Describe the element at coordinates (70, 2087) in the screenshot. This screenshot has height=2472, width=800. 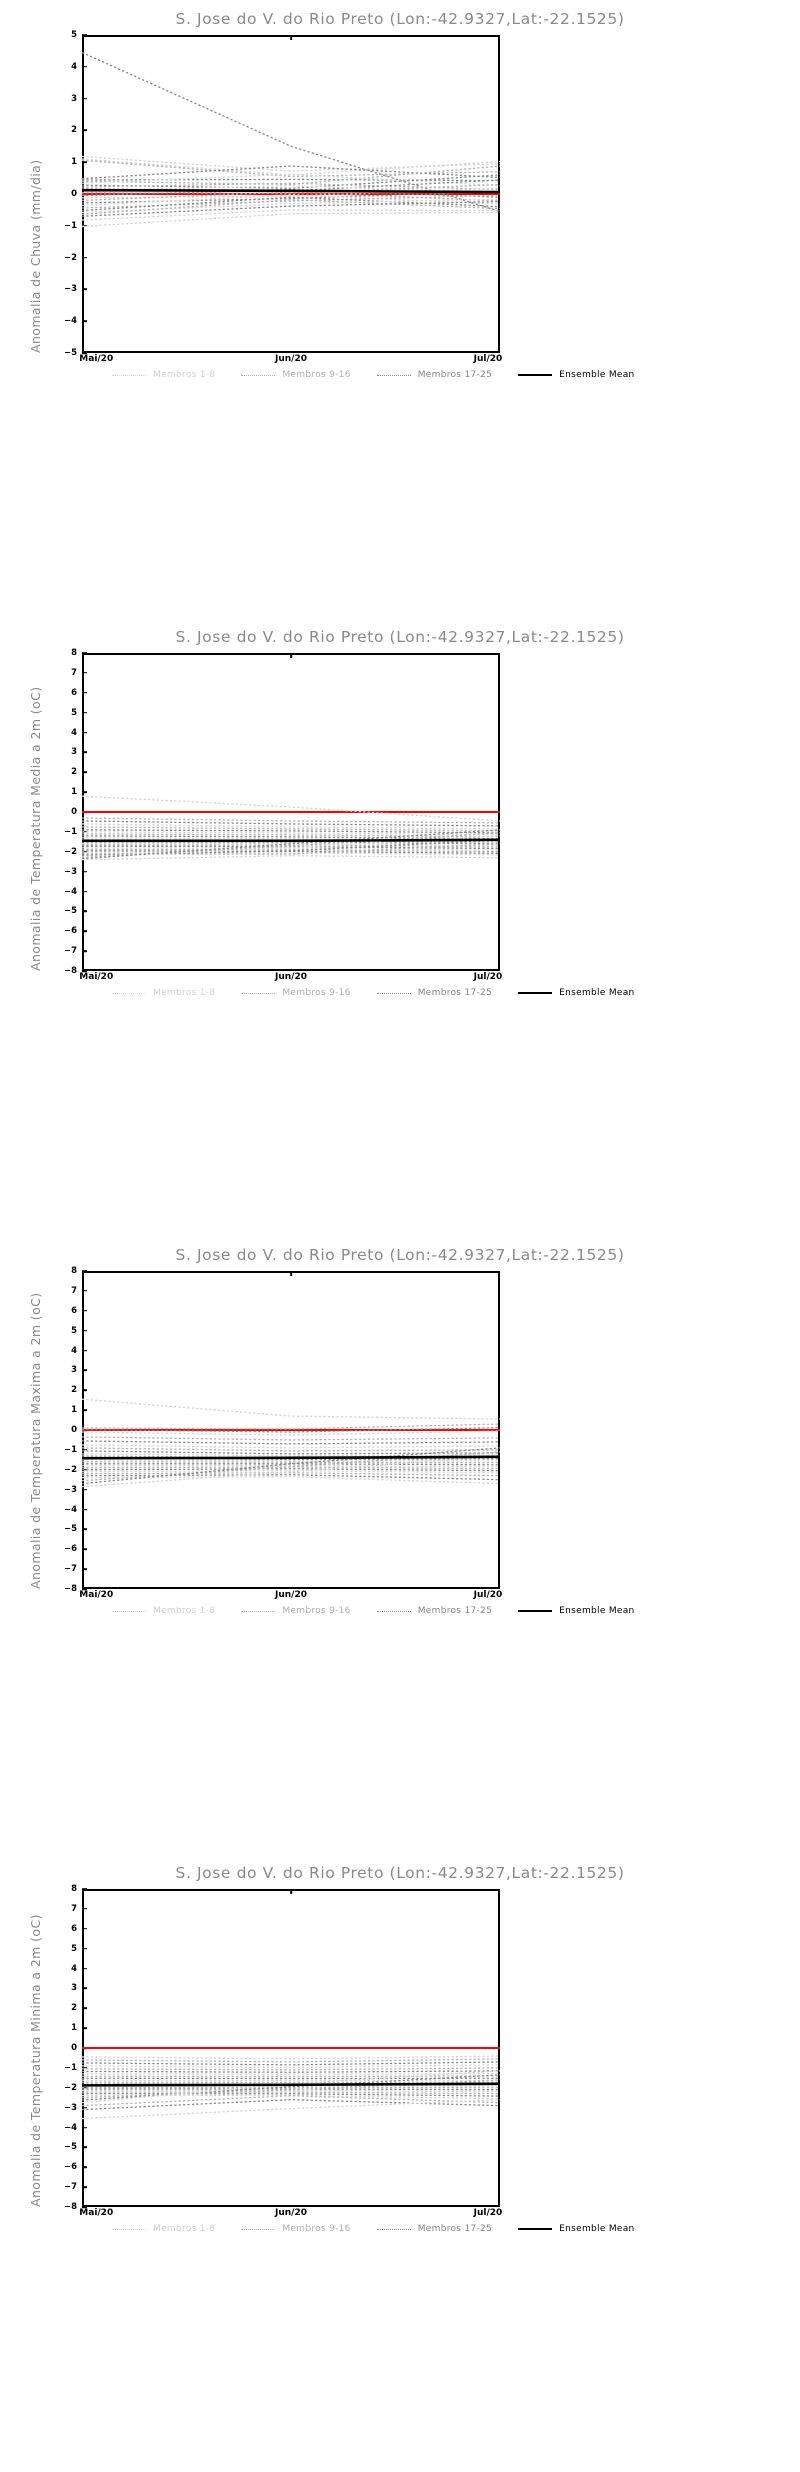
I see `y-axis-tick-label: −2` at that location.